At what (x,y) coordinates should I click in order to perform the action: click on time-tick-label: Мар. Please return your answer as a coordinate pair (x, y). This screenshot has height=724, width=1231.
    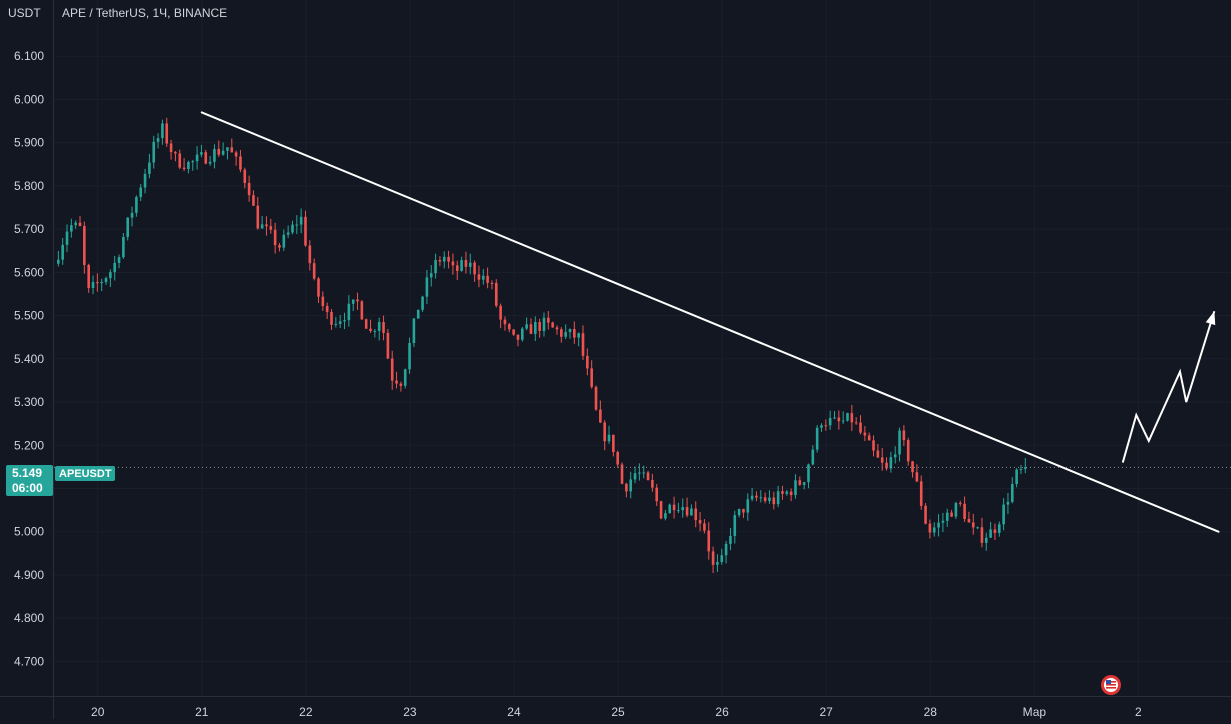
    Looking at the image, I should click on (1035, 712).